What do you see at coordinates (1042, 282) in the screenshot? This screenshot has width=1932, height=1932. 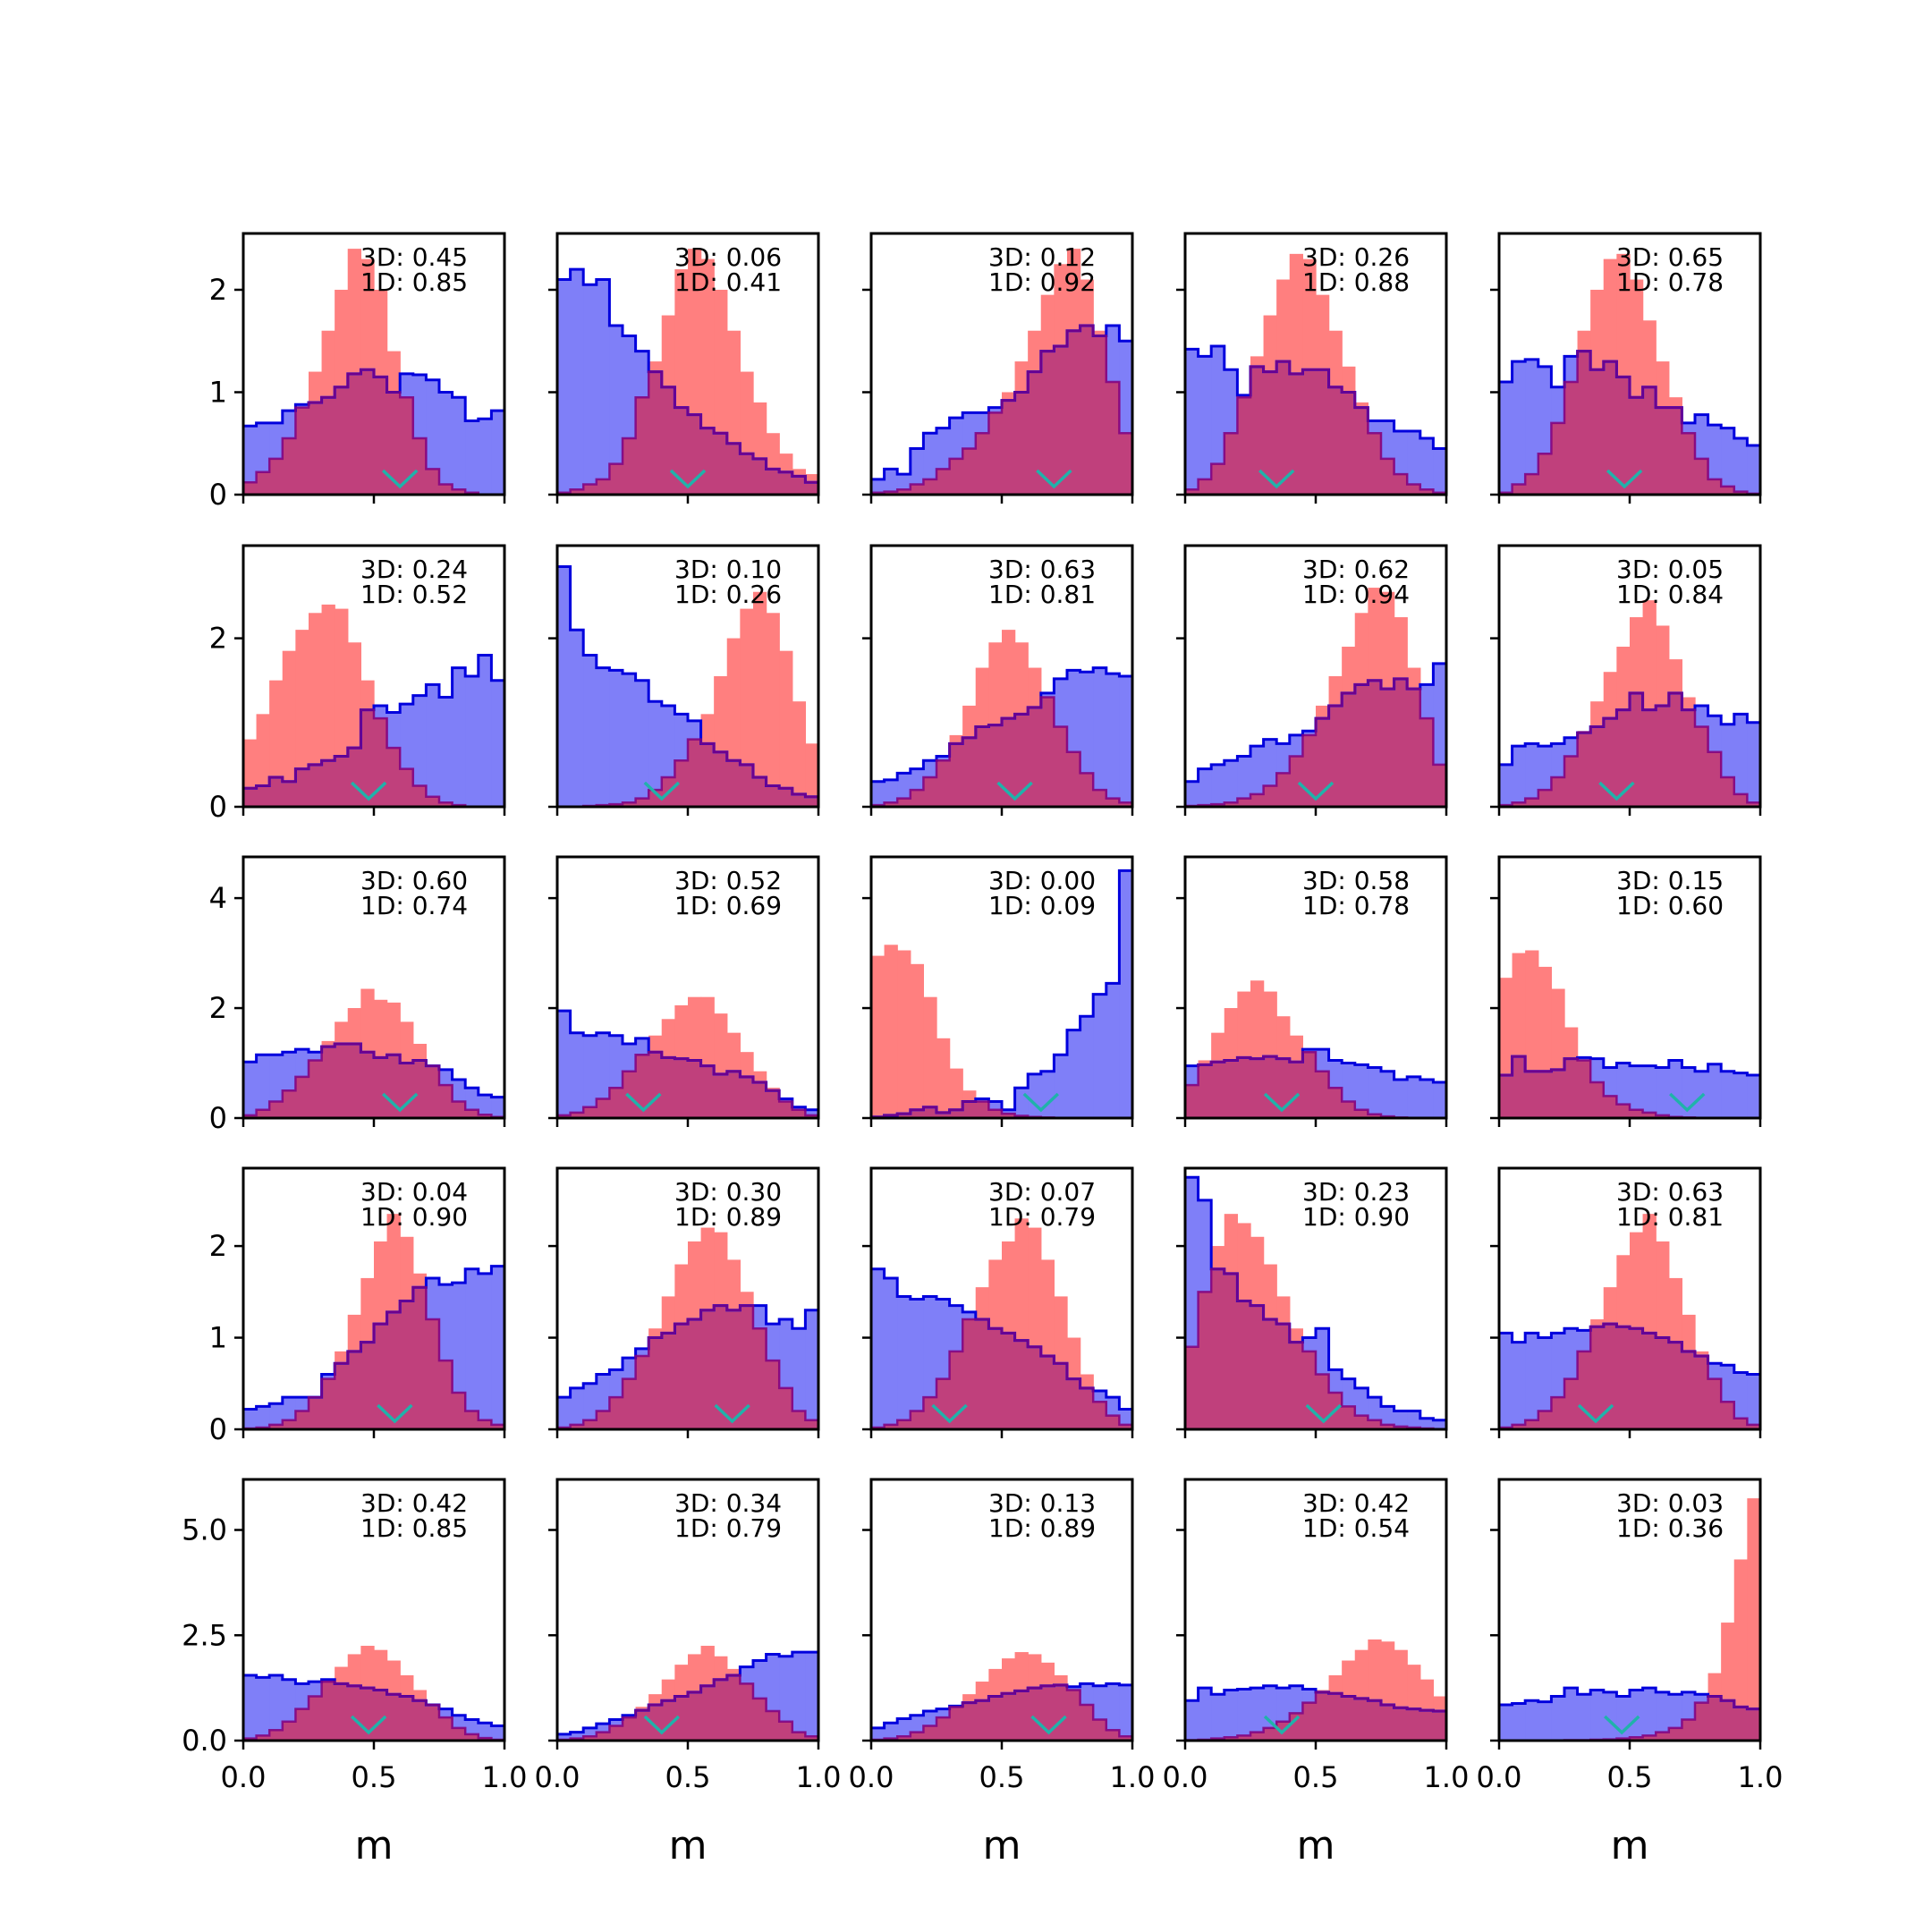 I see `stat-1d-label: 1D: 0.92` at bounding box center [1042, 282].